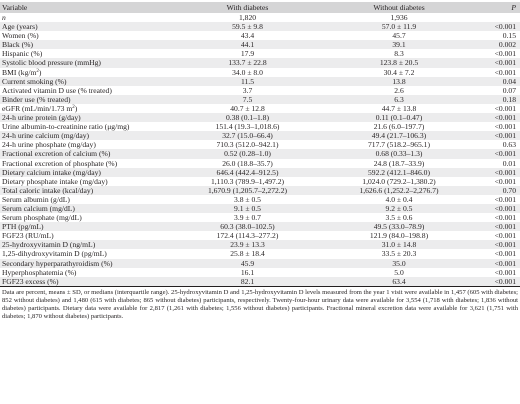 This screenshot has width=520, height=404. I want to click on p-value, so click(497, 17).